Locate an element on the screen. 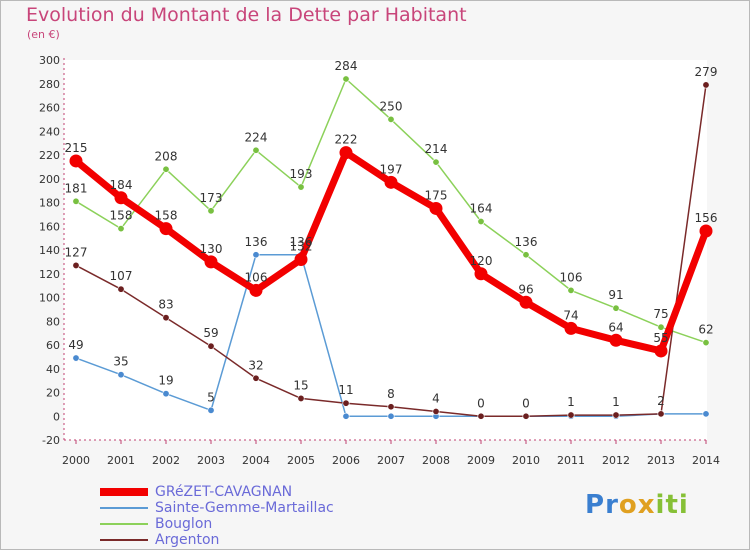  data-label-argenton: 127 is located at coordinates (76, 252).